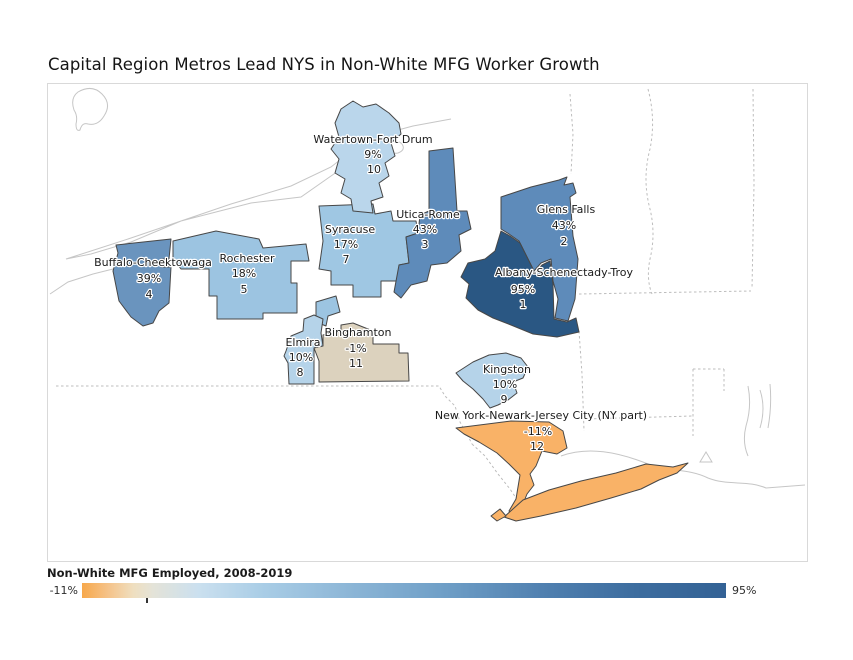 This screenshot has width=853, height=660. What do you see at coordinates (147, 600) in the screenshot?
I see `legend-zero-tick` at bounding box center [147, 600].